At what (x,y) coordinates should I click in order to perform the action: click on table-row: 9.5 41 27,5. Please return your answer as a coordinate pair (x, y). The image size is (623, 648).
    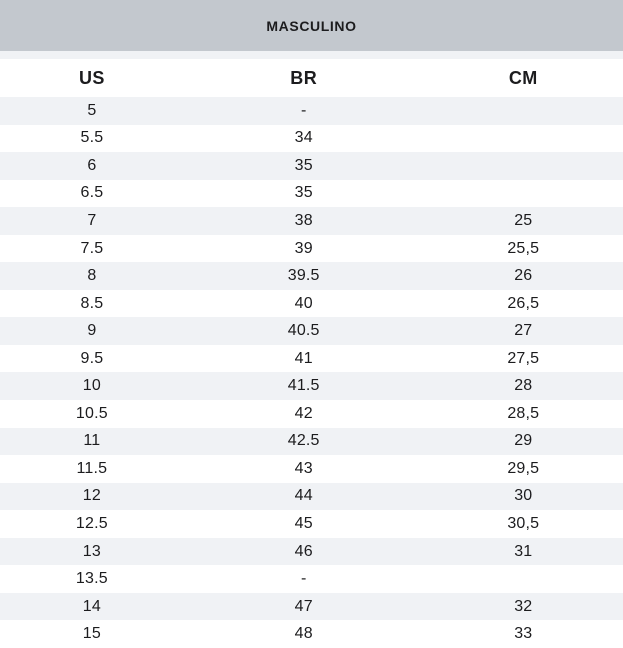
    Looking at the image, I should click on (311, 358).